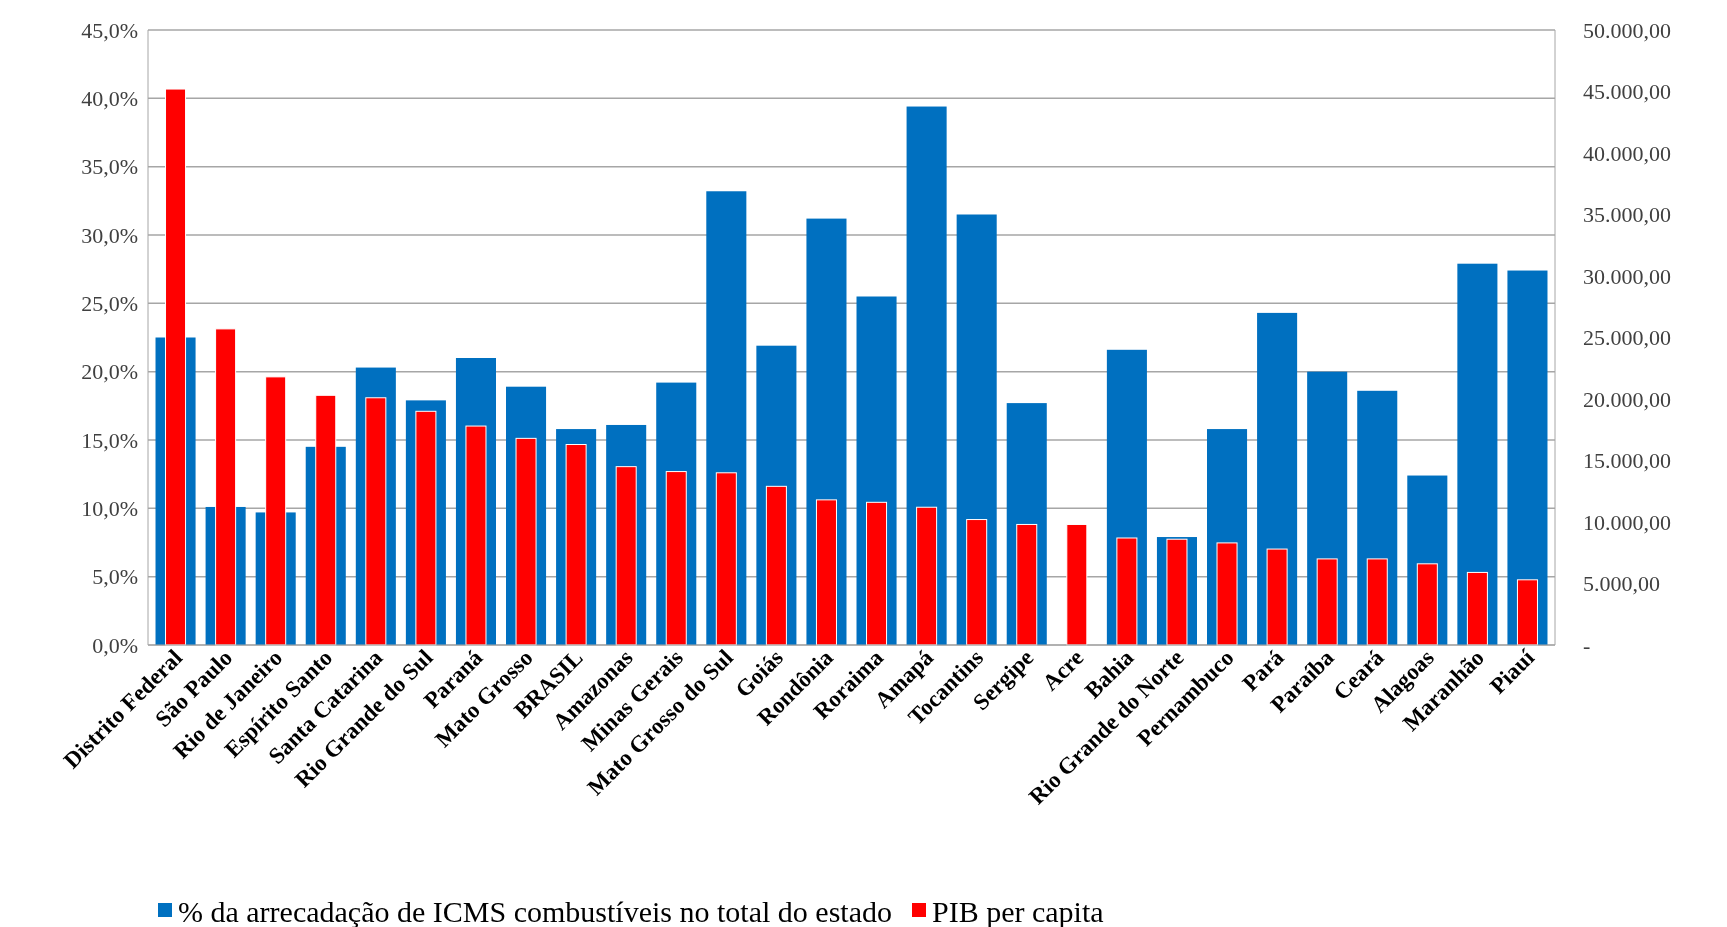 The image size is (1727, 927). I want to click on y2-tick-label: 10.000,00, so click(1627, 522).